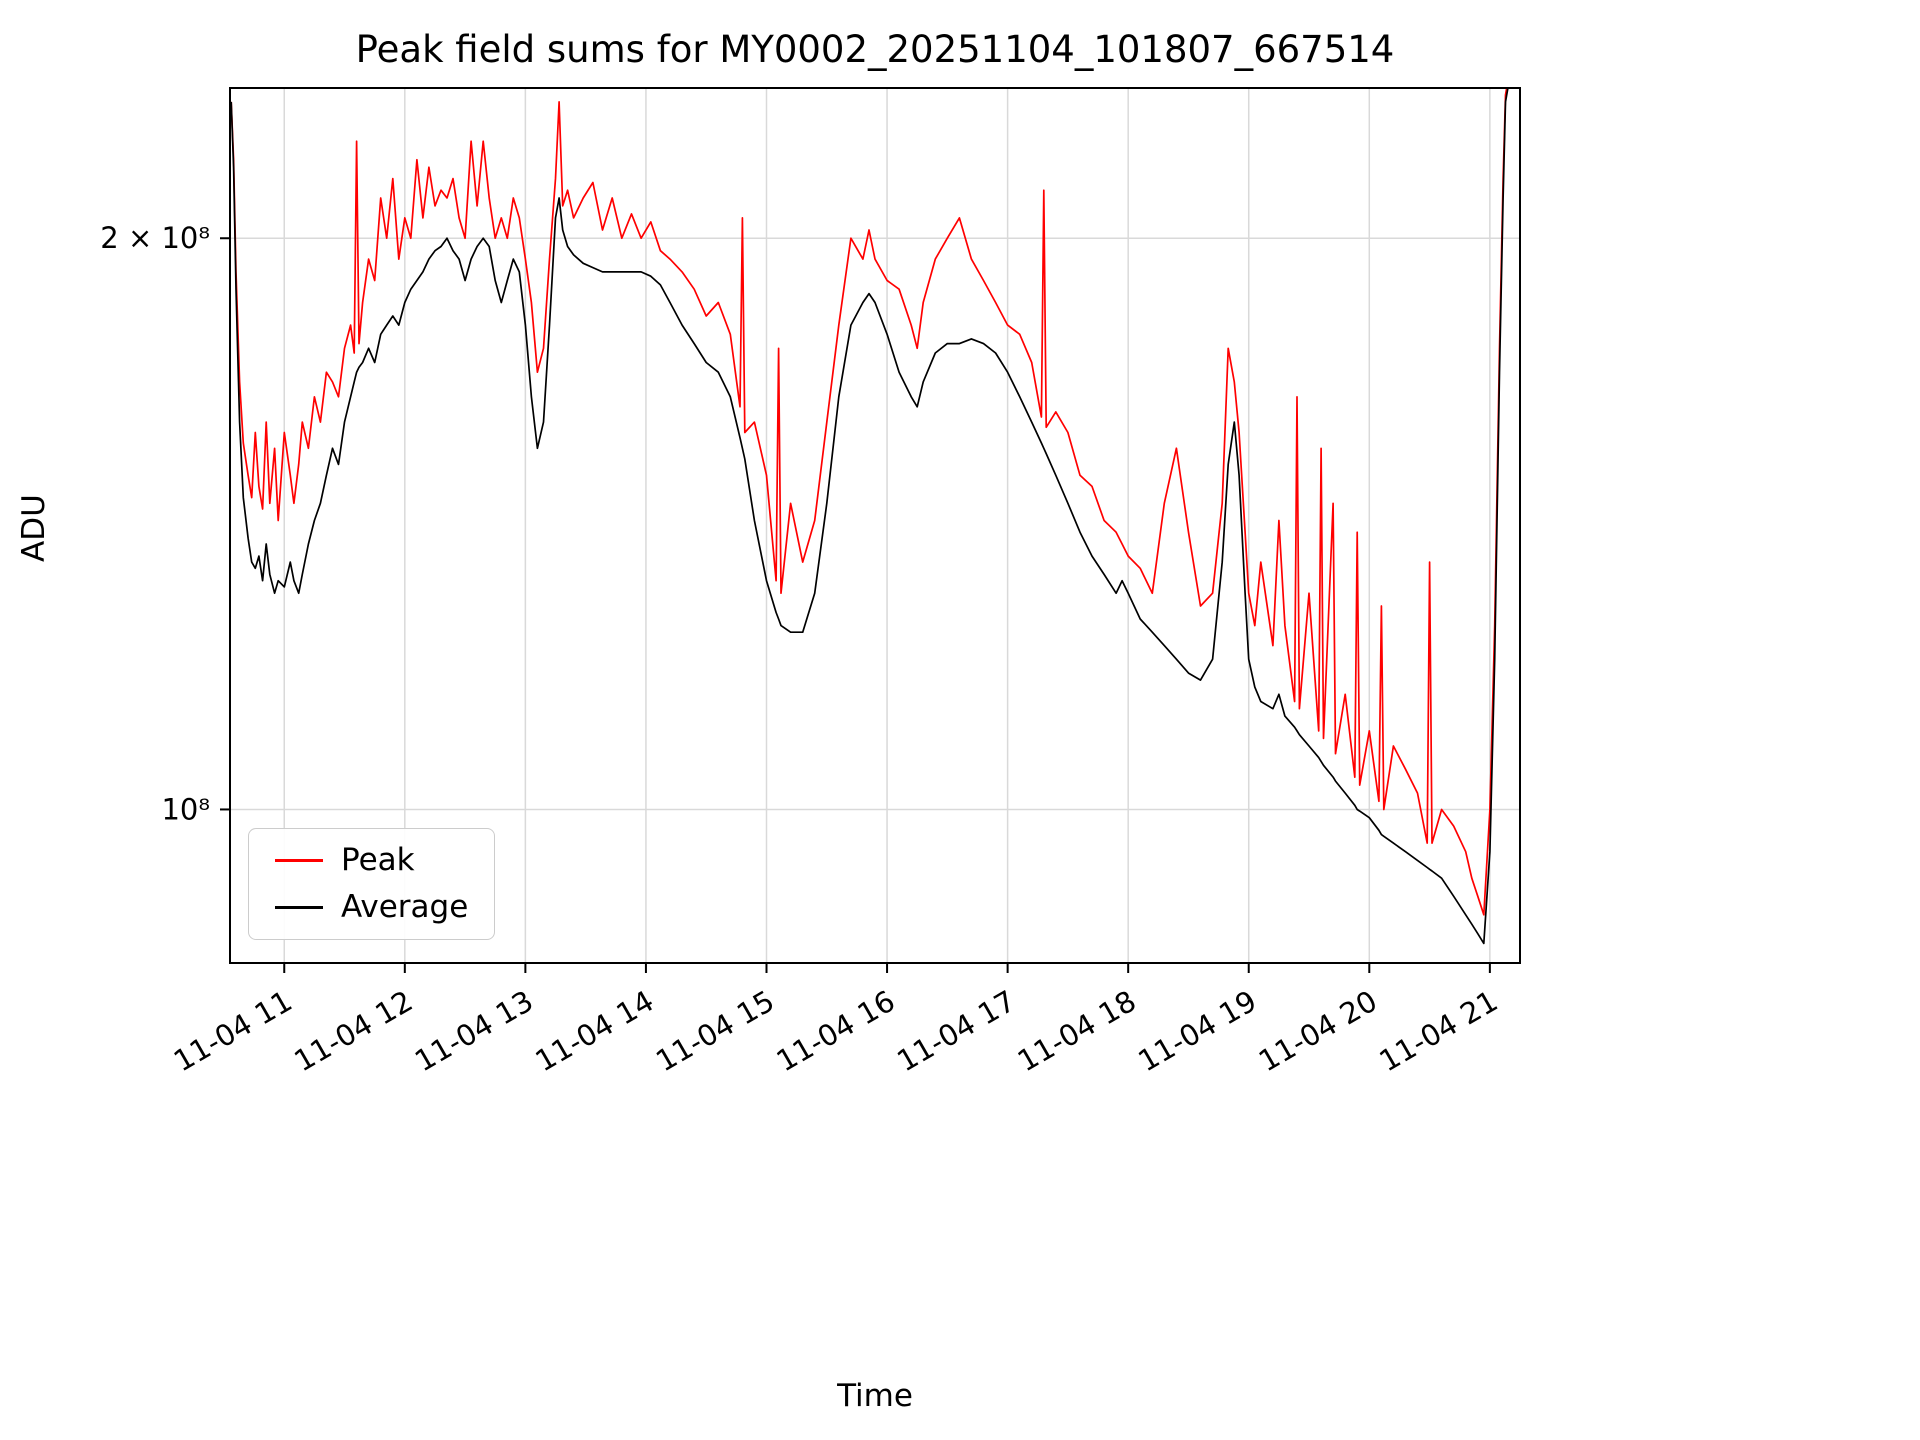 This screenshot has height=1440, width=1920. What do you see at coordinates (155, 238) in the screenshot?
I see `y-tick-label: 2 × 10⁸` at bounding box center [155, 238].